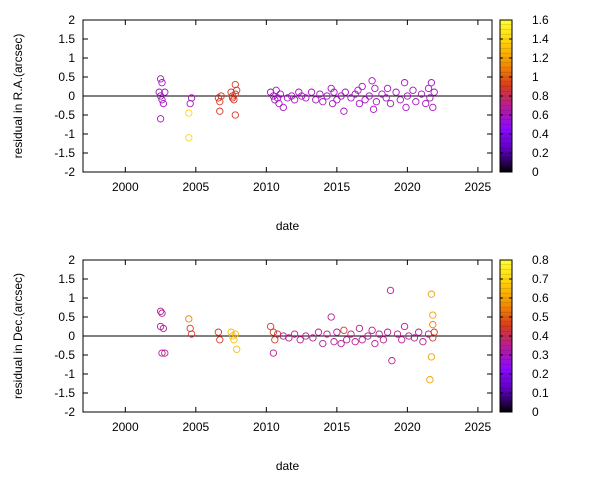  I want to click on y-tick-label: 1, so click(71, 58).